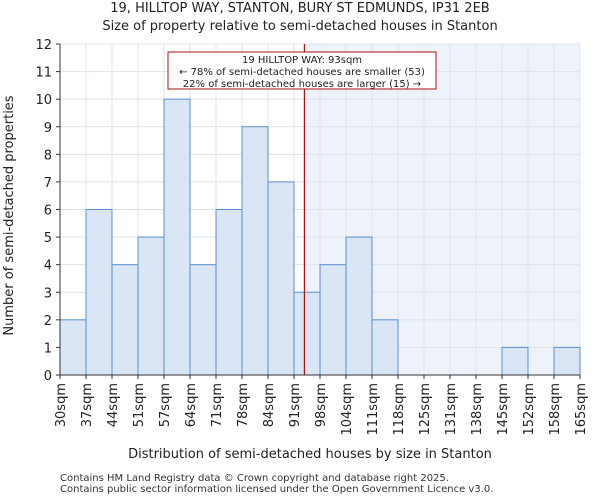  I want to click on x-tick-label: 118sqm, so click(399, 409).